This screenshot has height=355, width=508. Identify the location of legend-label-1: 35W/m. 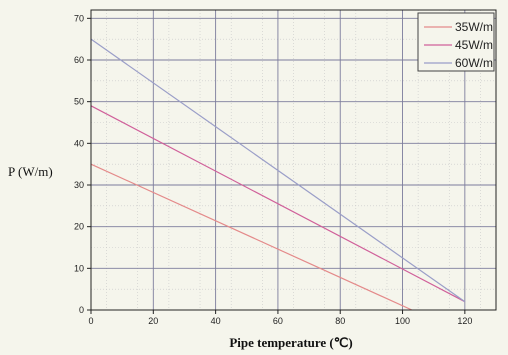
(474, 27).